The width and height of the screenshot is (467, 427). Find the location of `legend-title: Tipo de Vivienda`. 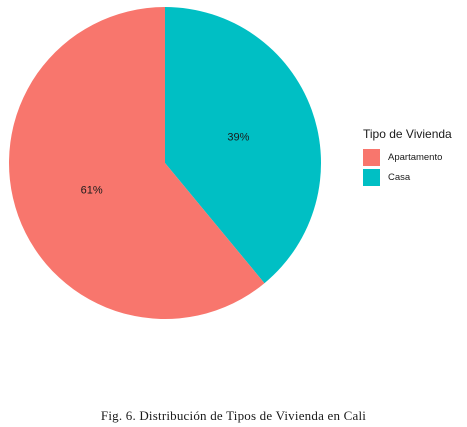

legend-title: Tipo de Vivienda is located at coordinates (407, 134).